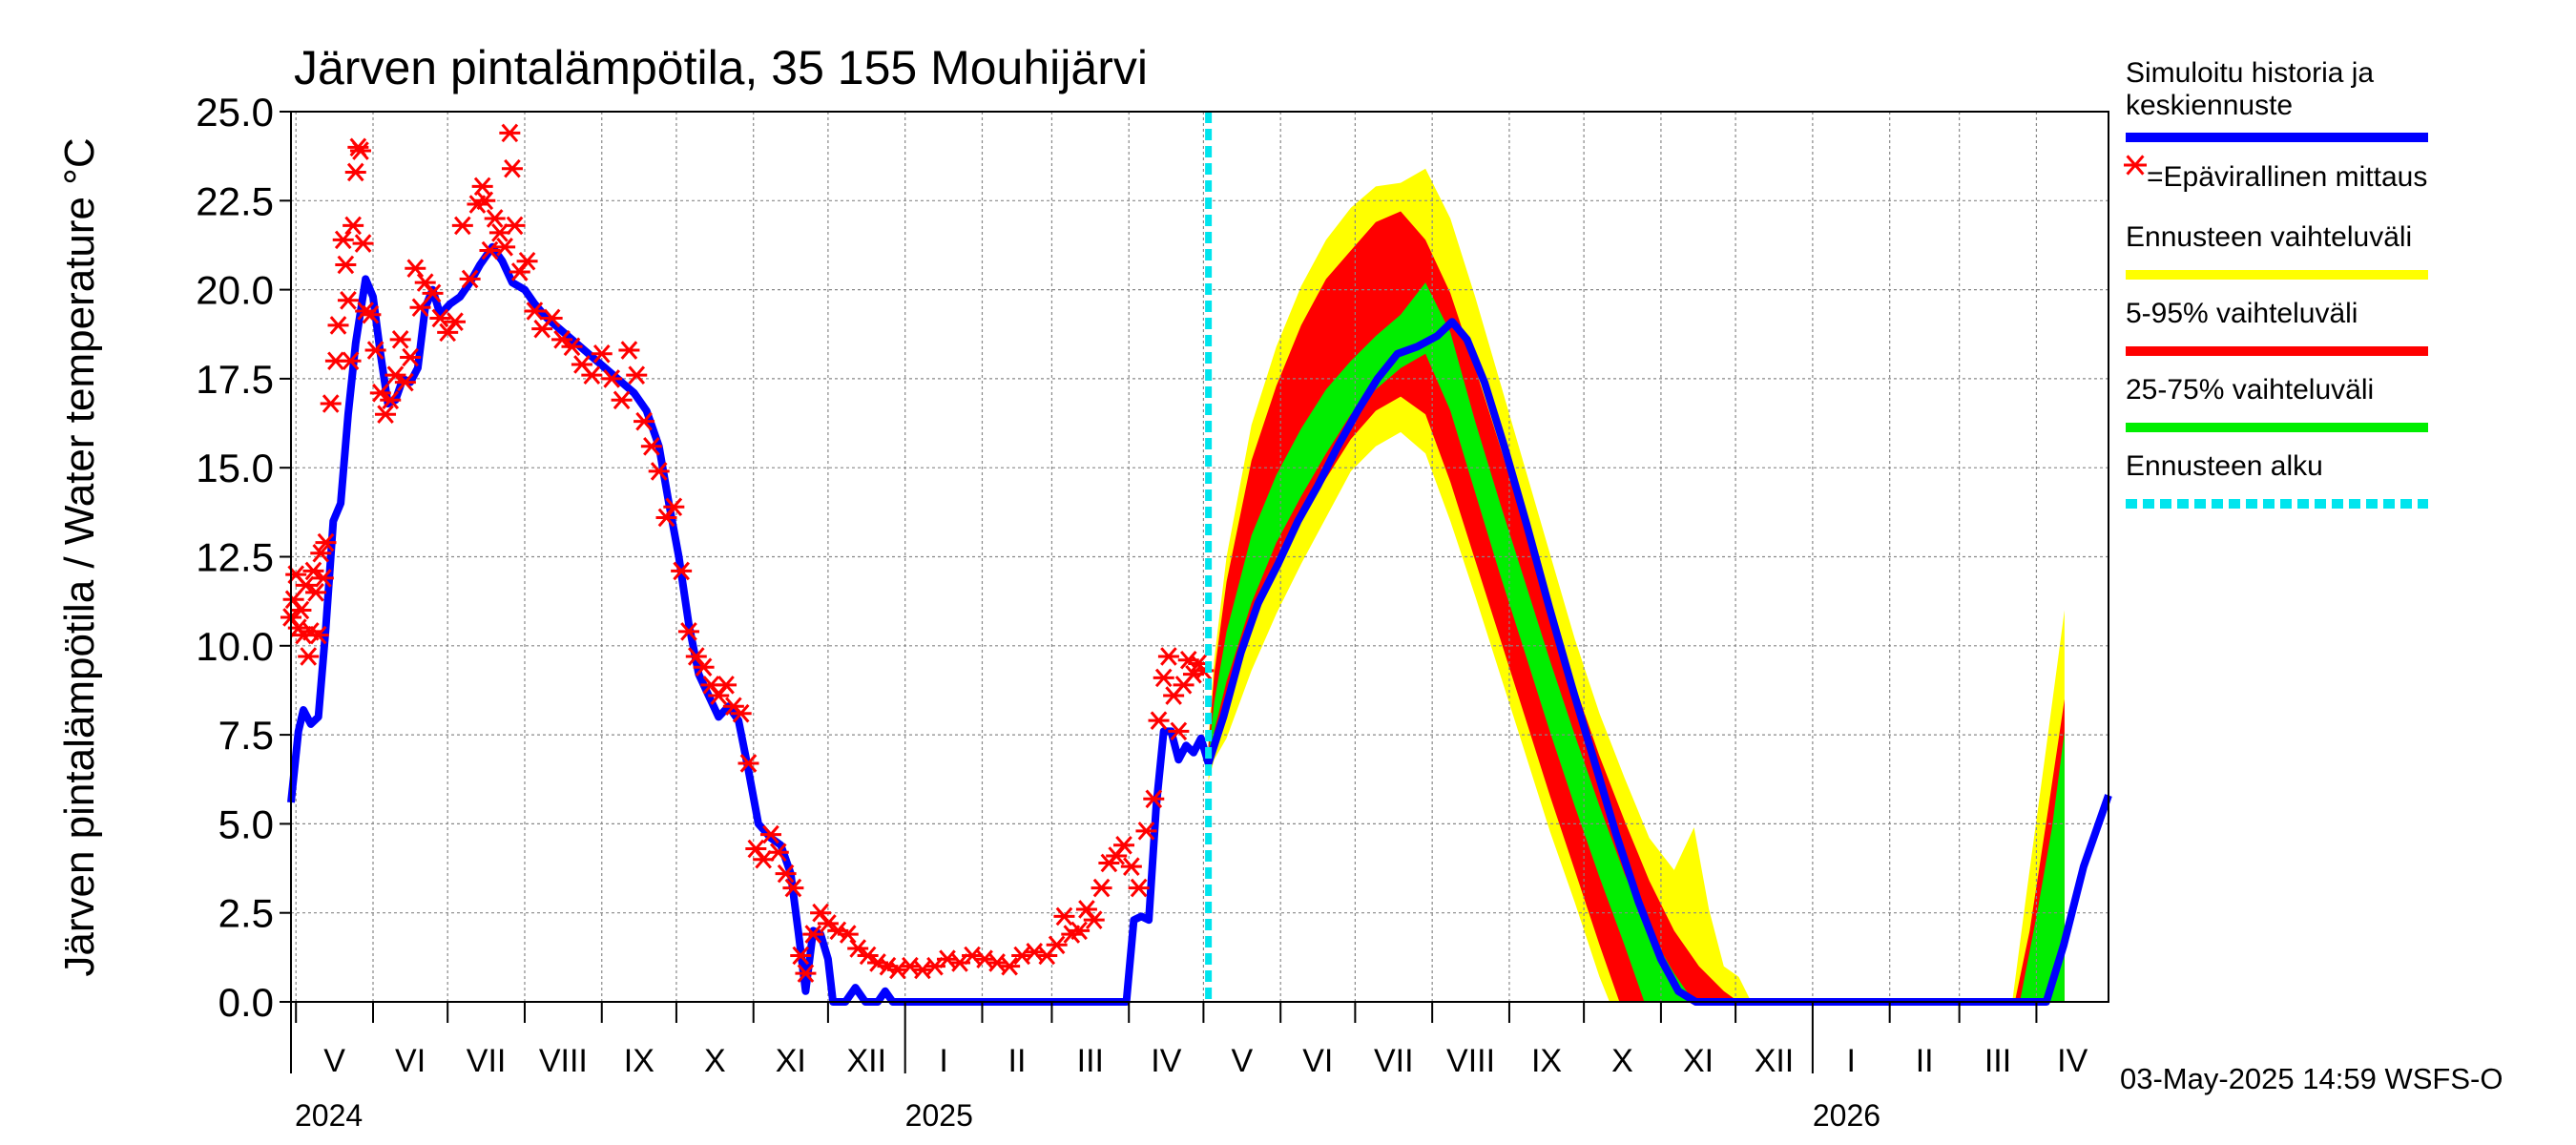 The height and width of the screenshot is (1145, 2576). Describe the element at coordinates (791, 1061) in the screenshot. I see `x-month-label-6: XI` at that location.